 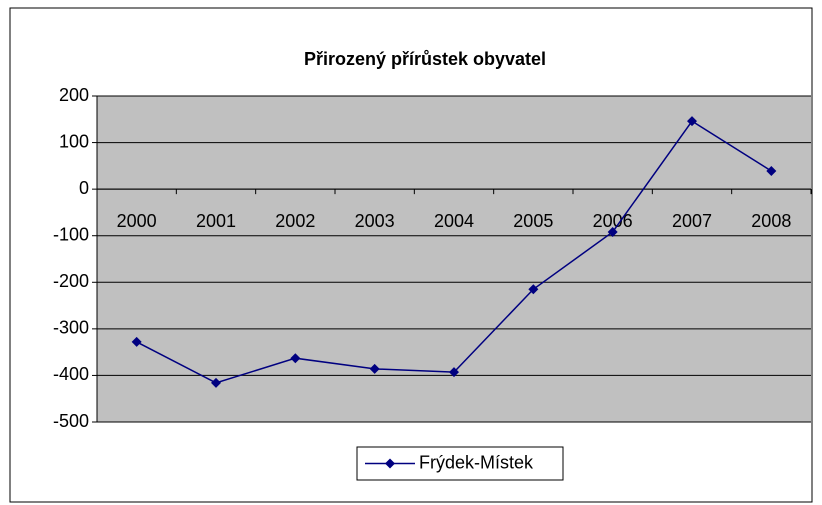 What do you see at coordinates (71, 421) in the screenshot?
I see `y-tick-label: -500` at bounding box center [71, 421].